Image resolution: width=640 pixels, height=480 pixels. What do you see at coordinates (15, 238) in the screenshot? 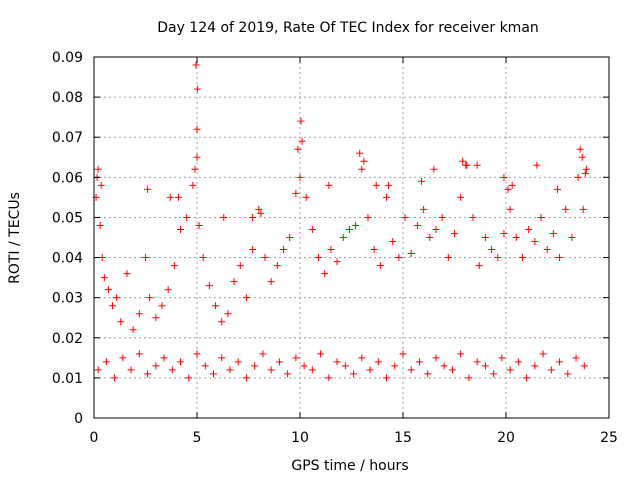
I see `y-axis-label: ROTI / TECUs` at bounding box center [15, 238].